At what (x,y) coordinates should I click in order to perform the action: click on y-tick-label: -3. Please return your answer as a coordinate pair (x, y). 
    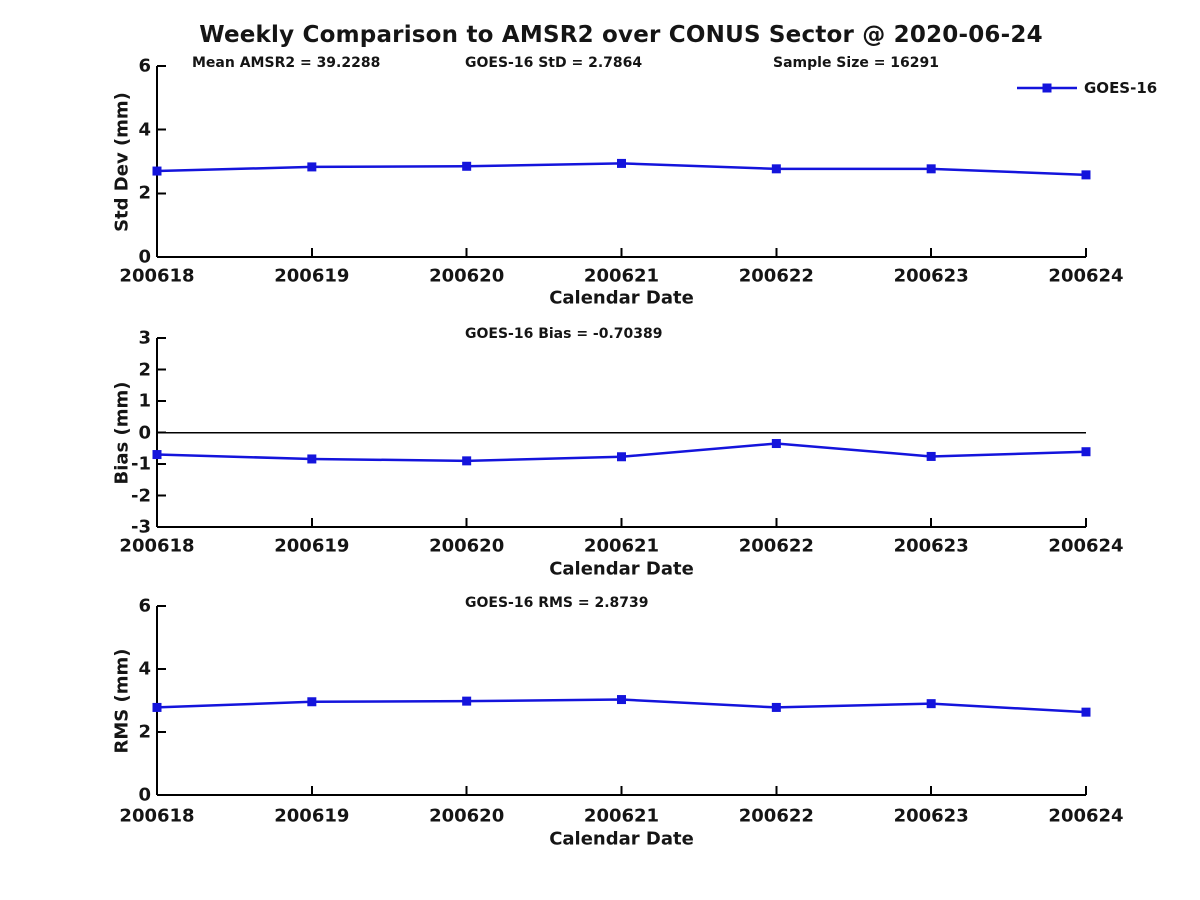
    Looking at the image, I should click on (141, 527).